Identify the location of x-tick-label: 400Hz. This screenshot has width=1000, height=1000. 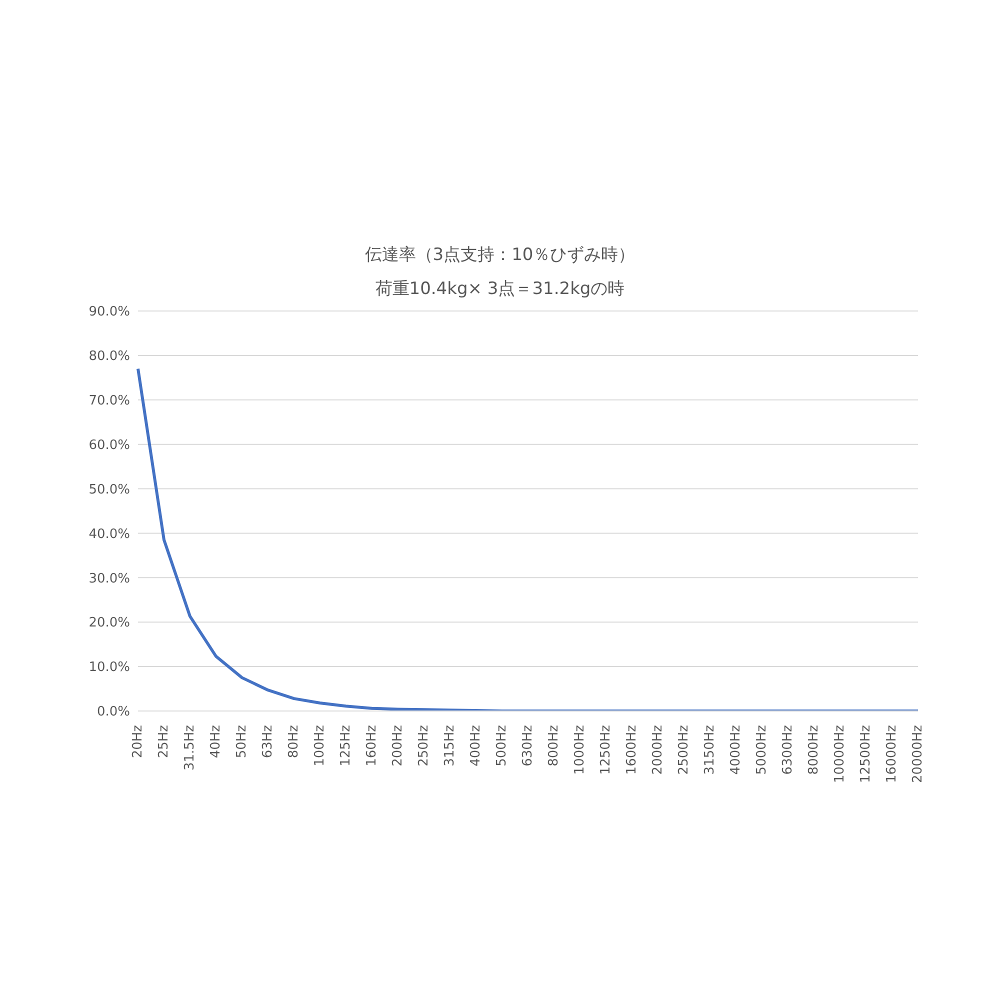
(476, 745).